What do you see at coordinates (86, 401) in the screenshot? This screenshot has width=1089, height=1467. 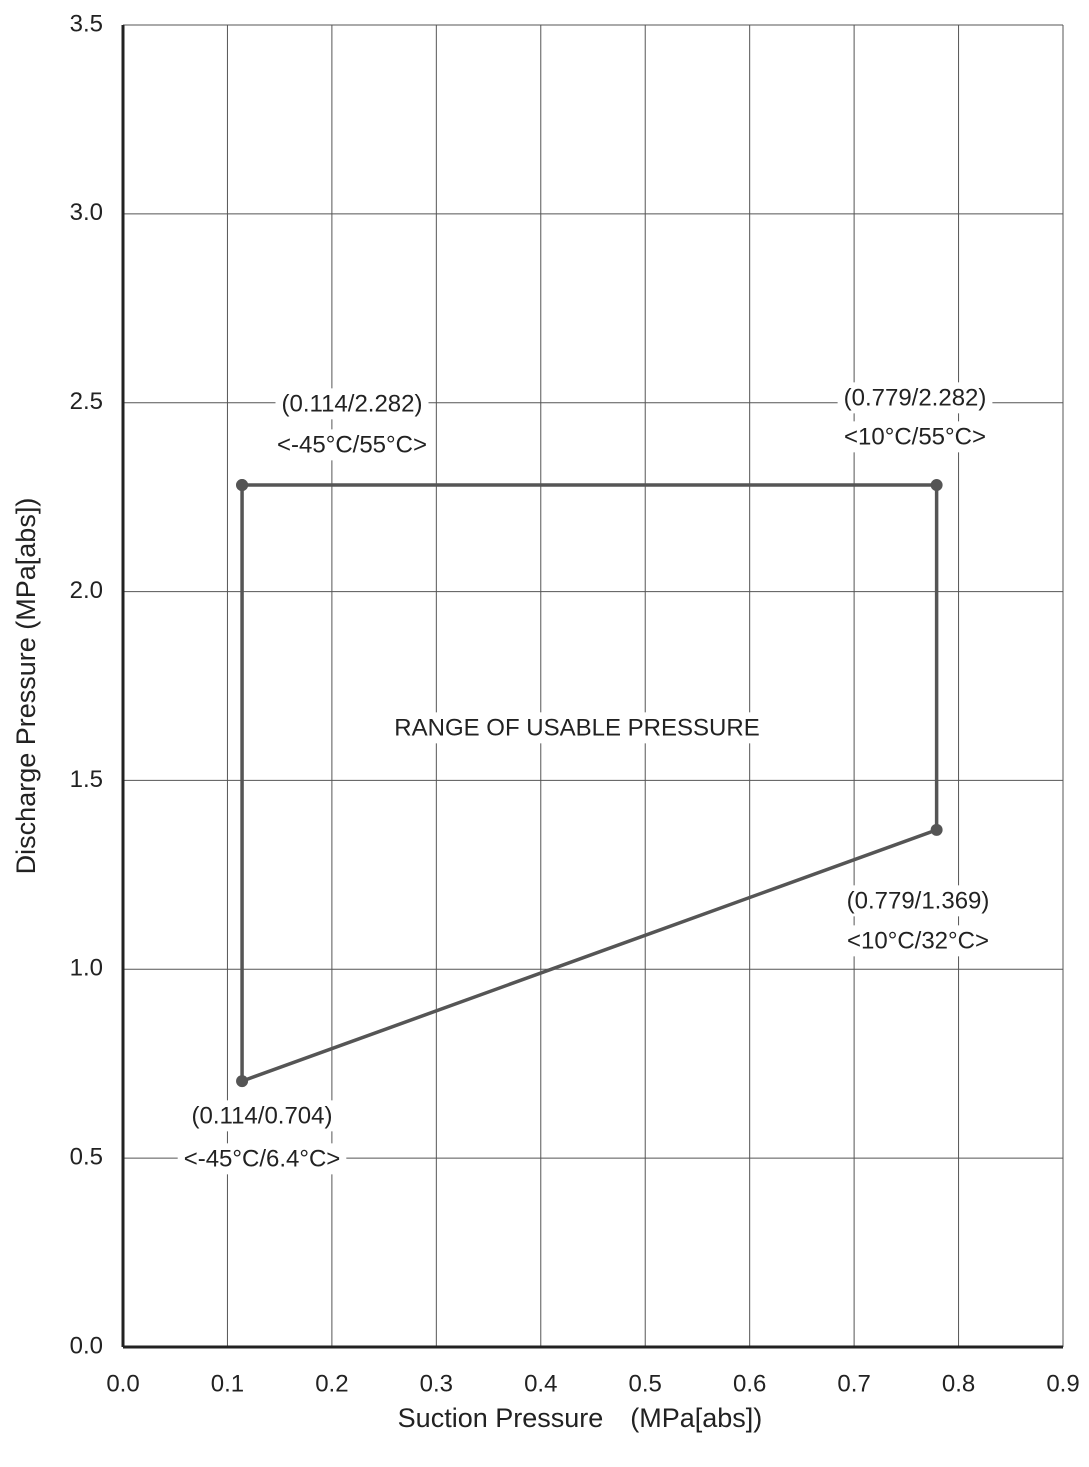 I see `y-tick-label: 2.5` at bounding box center [86, 401].